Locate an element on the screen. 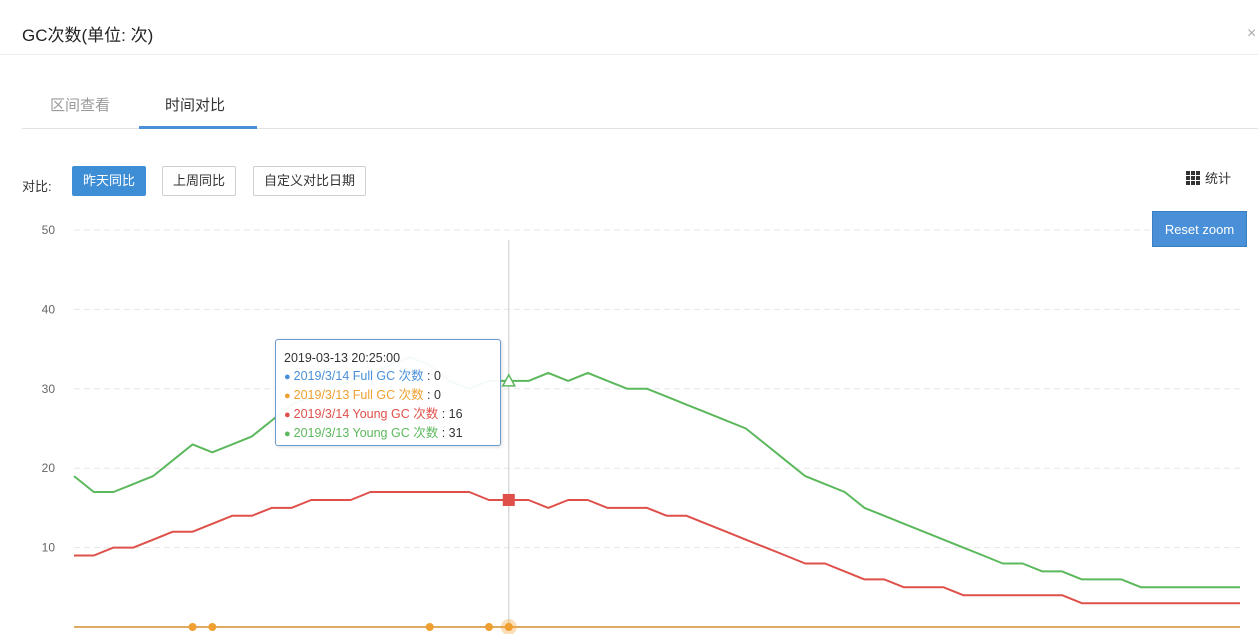 The height and width of the screenshot is (634, 1258). y-tick-label: 50 is located at coordinates (49, 230).